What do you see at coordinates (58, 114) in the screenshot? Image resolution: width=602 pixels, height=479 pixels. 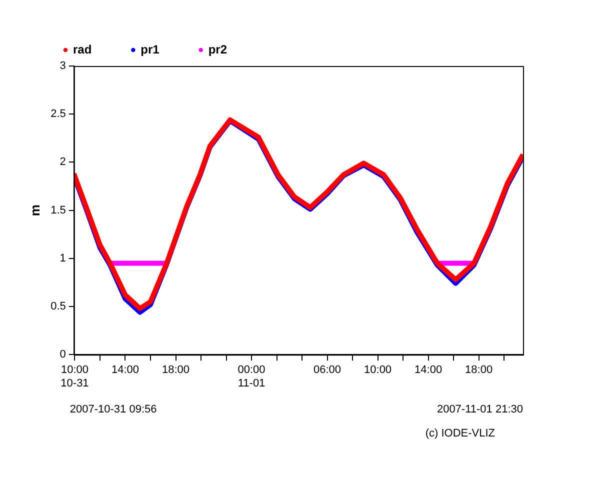 I see `y-tick-label: 2.5` at bounding box center [58, 114].